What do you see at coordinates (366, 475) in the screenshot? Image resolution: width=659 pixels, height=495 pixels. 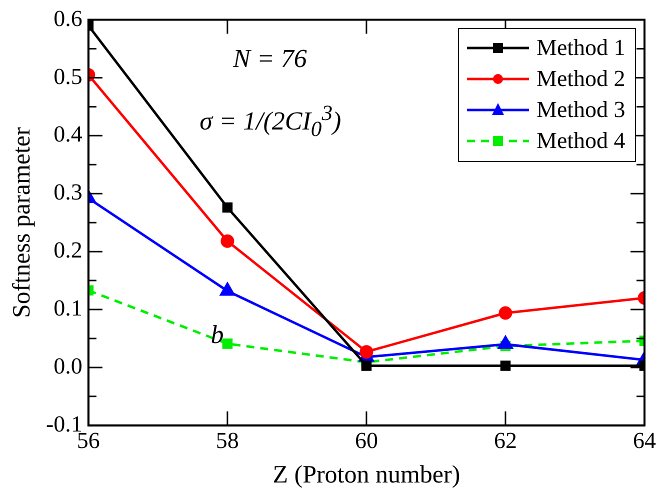 I see `x-axis-title: Z (Proton number)` at bounding box center [366, 475].